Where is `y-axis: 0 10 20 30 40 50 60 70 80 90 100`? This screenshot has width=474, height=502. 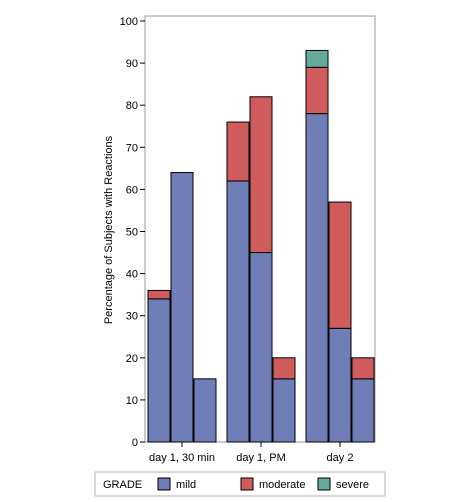 y-axis: 0 10 20 30 40 50 60 70 80 90 100 is located at coordinates (132, 232).